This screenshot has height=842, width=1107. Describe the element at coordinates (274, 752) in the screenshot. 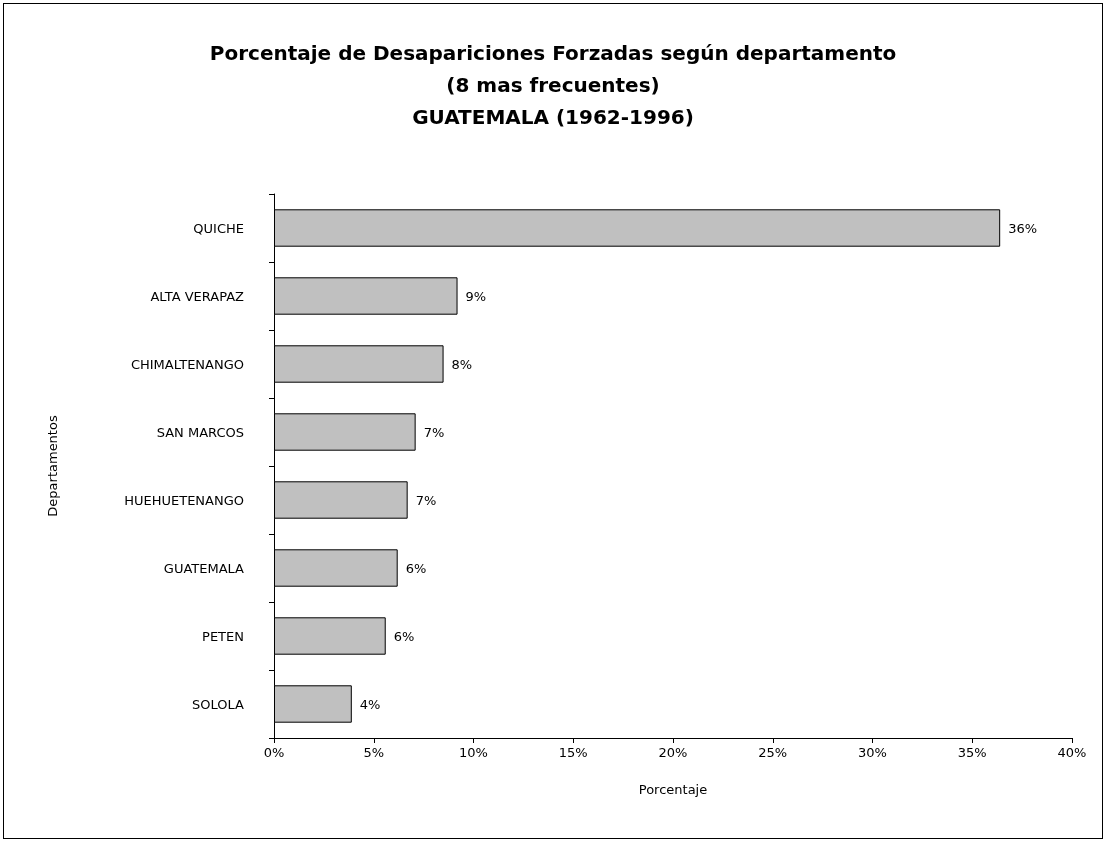

I see `x-tick-label: 0%` at that location.